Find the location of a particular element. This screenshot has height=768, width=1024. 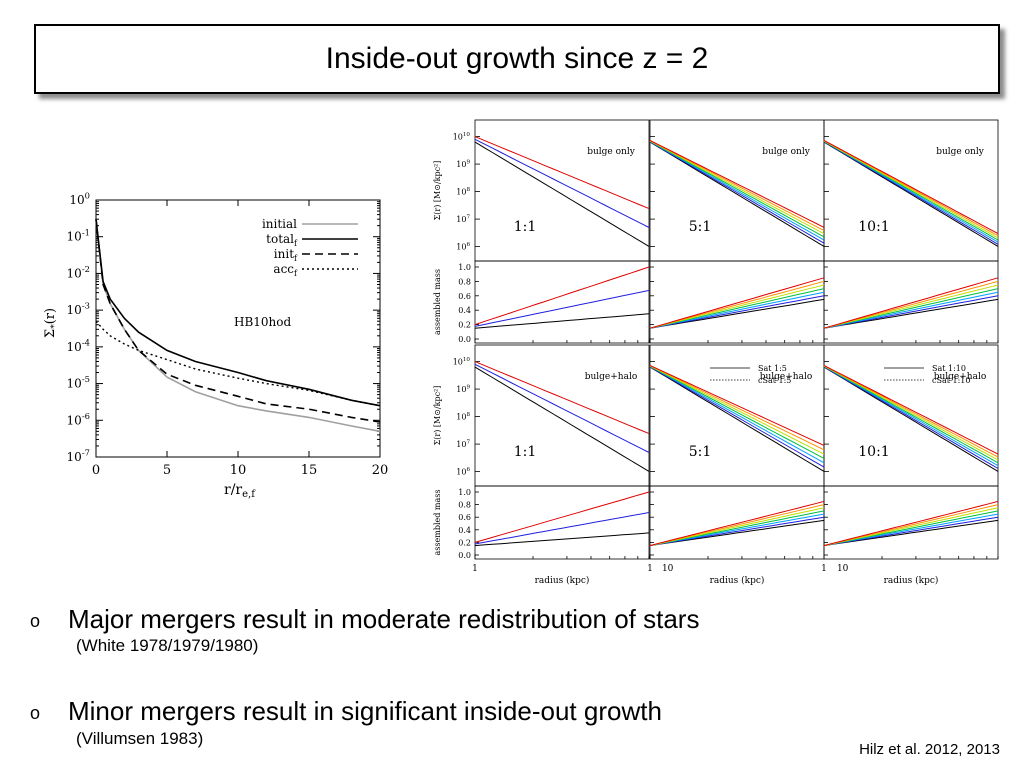

x-tick-label: 1 is located at coordinates (475, 569).